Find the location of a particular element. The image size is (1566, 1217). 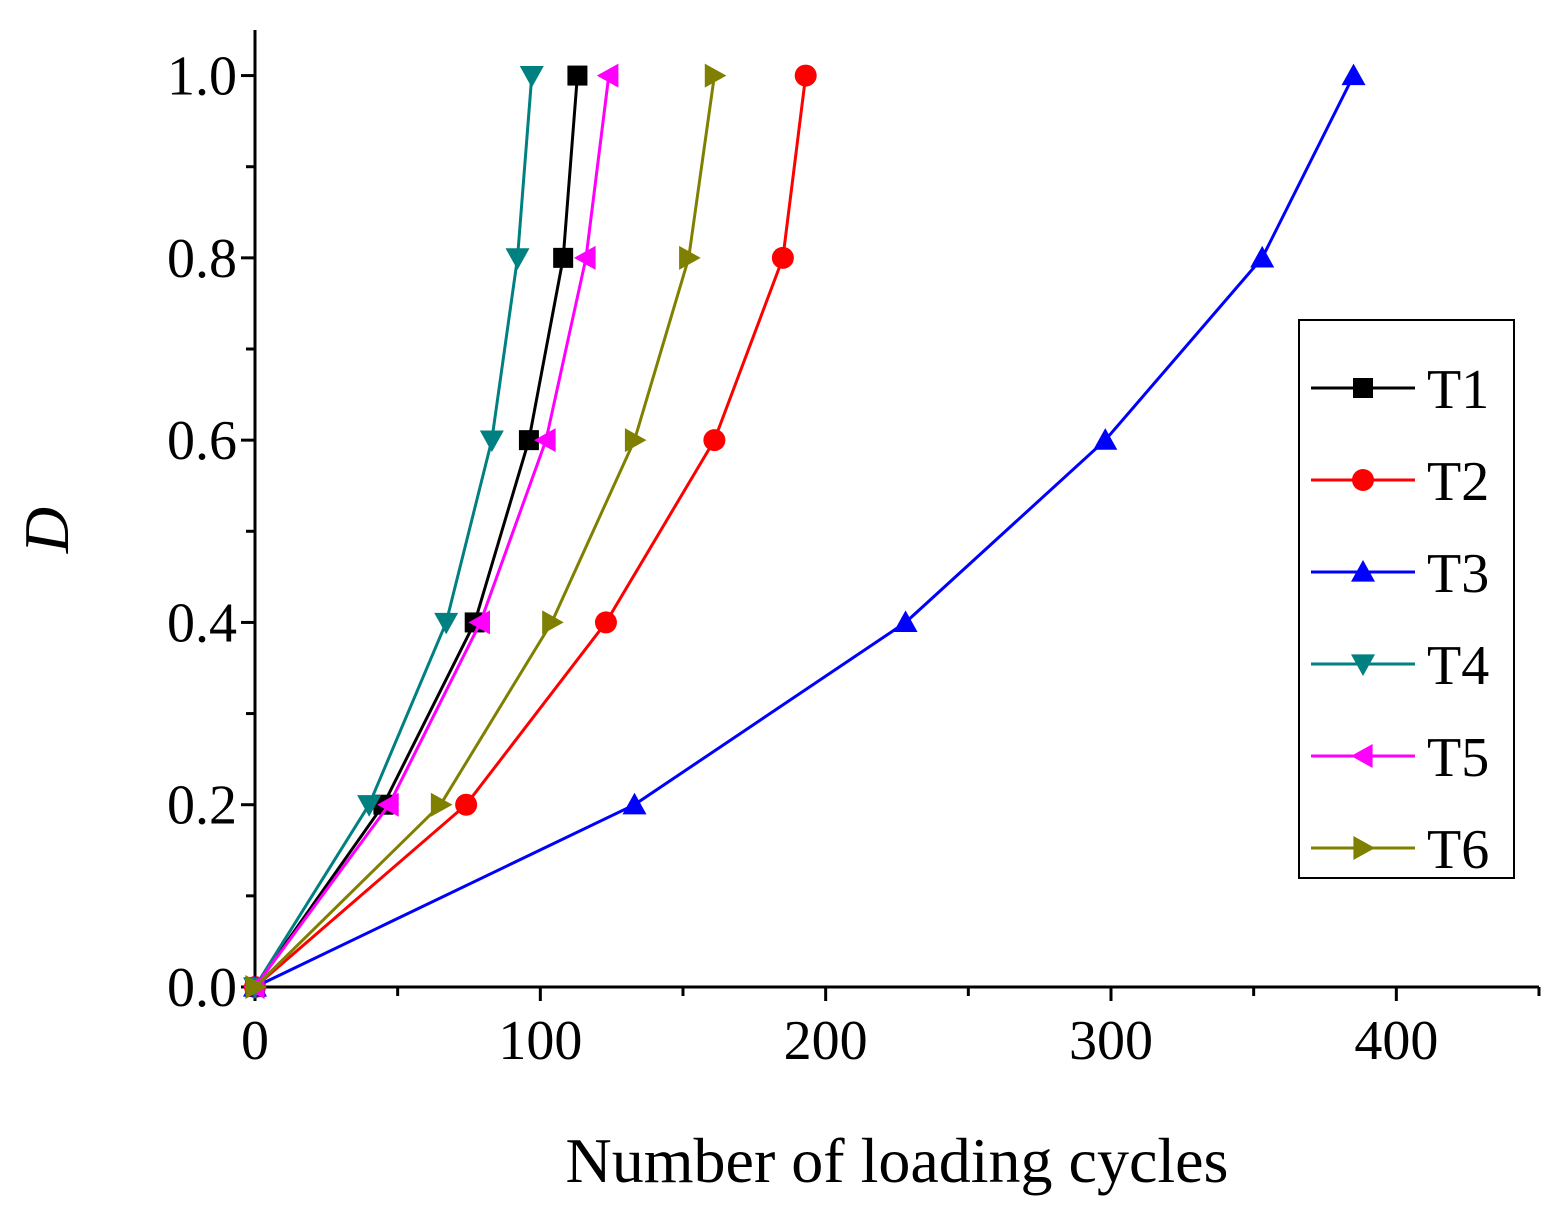

legend-label: T6 is located at coordinates (1458, 850).